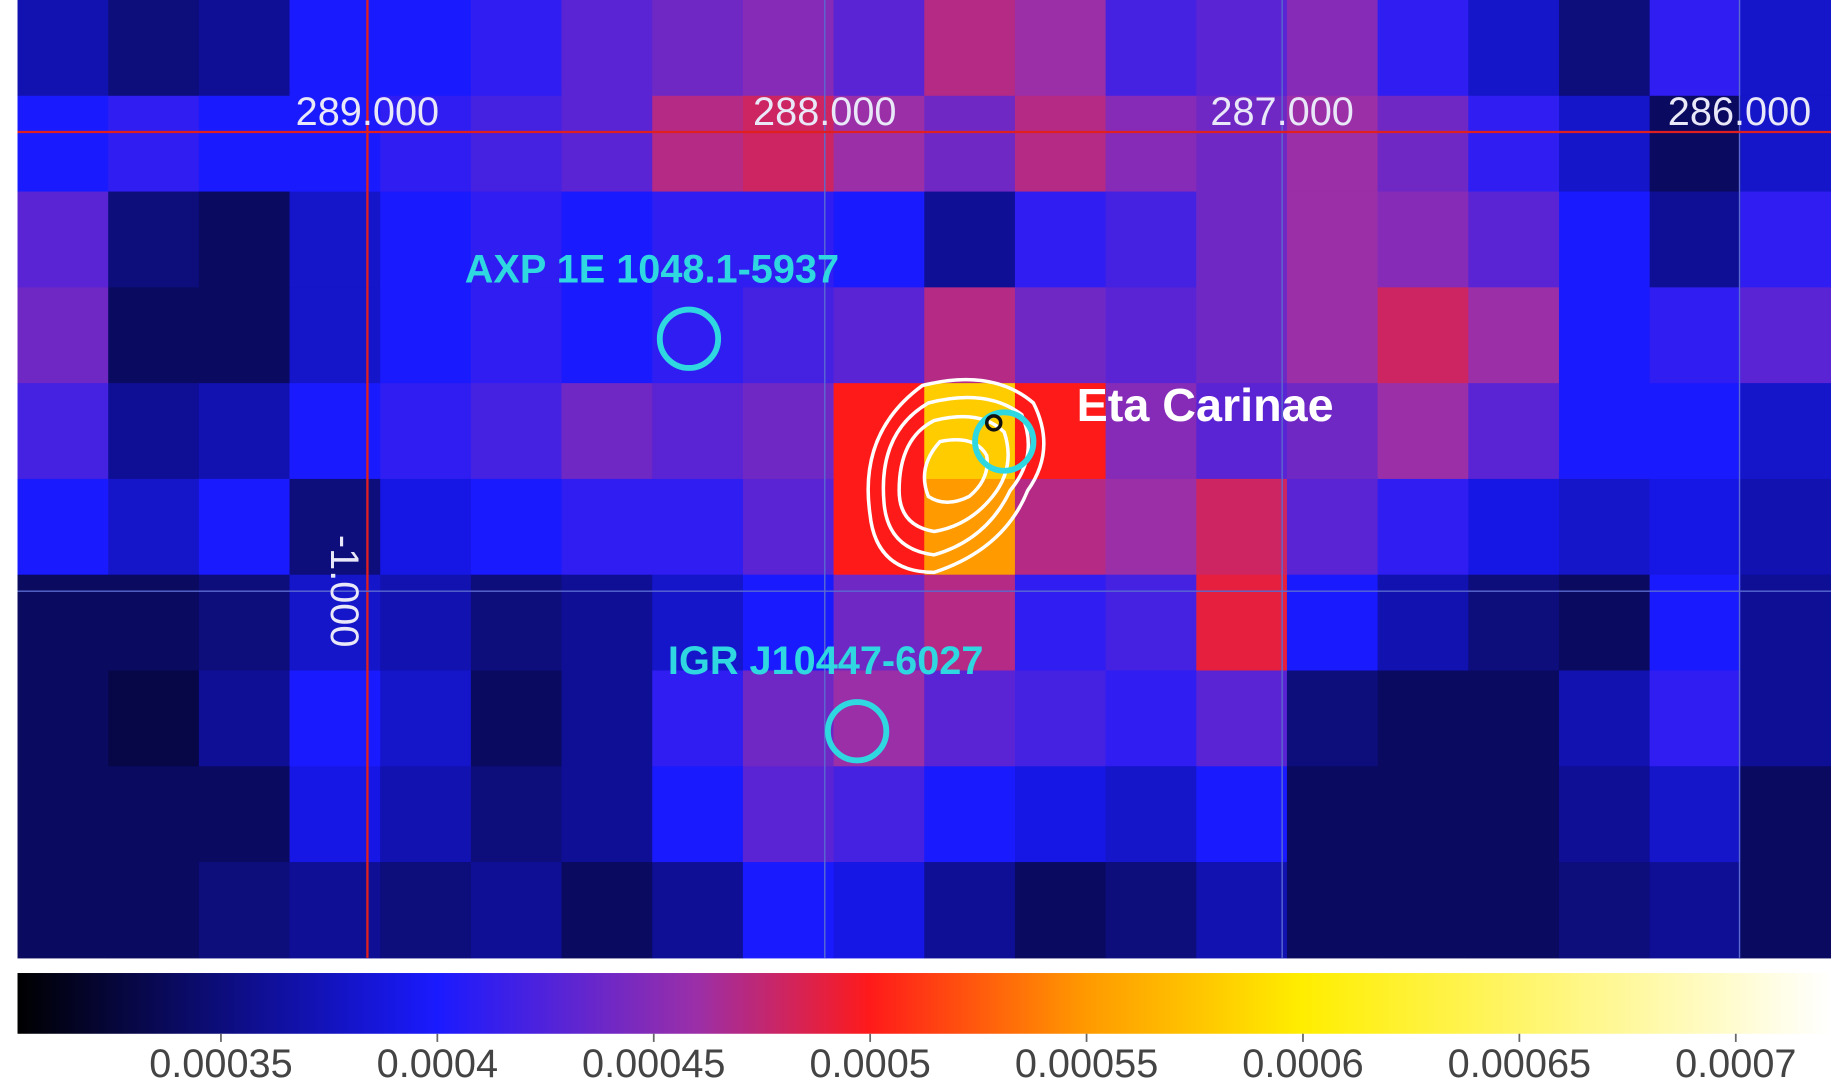 This screenshot has height=1091, width=1831. What do you see at coordinates (1302, 1064) in the screenshot?
I see `colorbar-tick-label: 0.0006` at bounding box center [1302, 1064].